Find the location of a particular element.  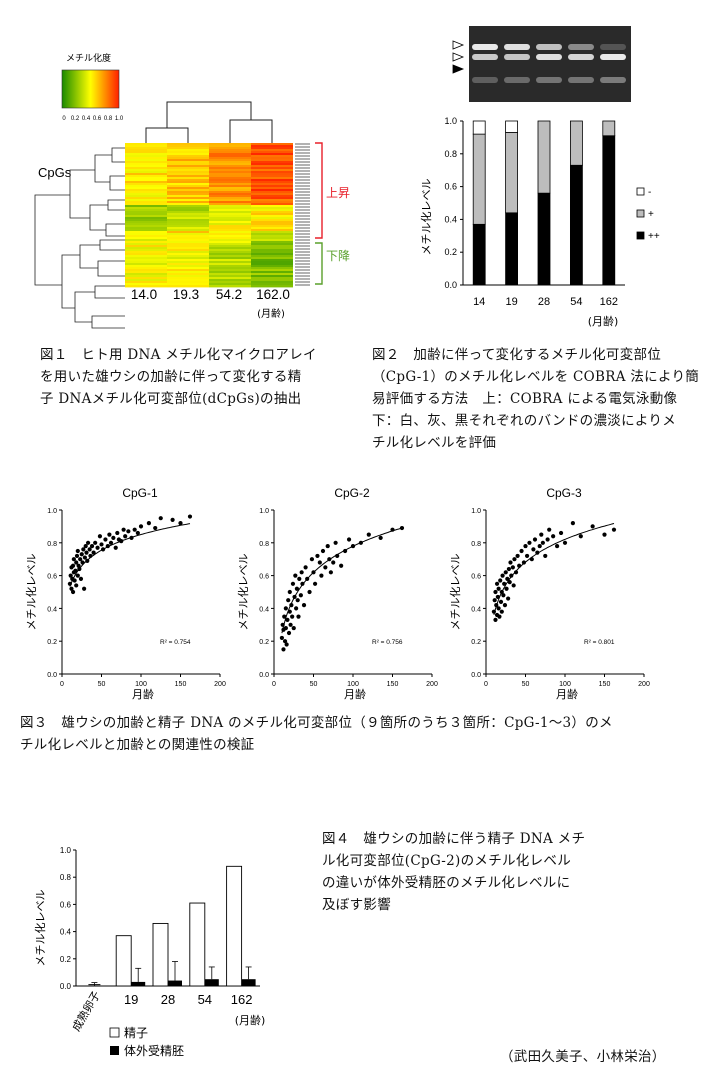

fig3-x-tick-label: 200 is located at coordinates (432, 684).